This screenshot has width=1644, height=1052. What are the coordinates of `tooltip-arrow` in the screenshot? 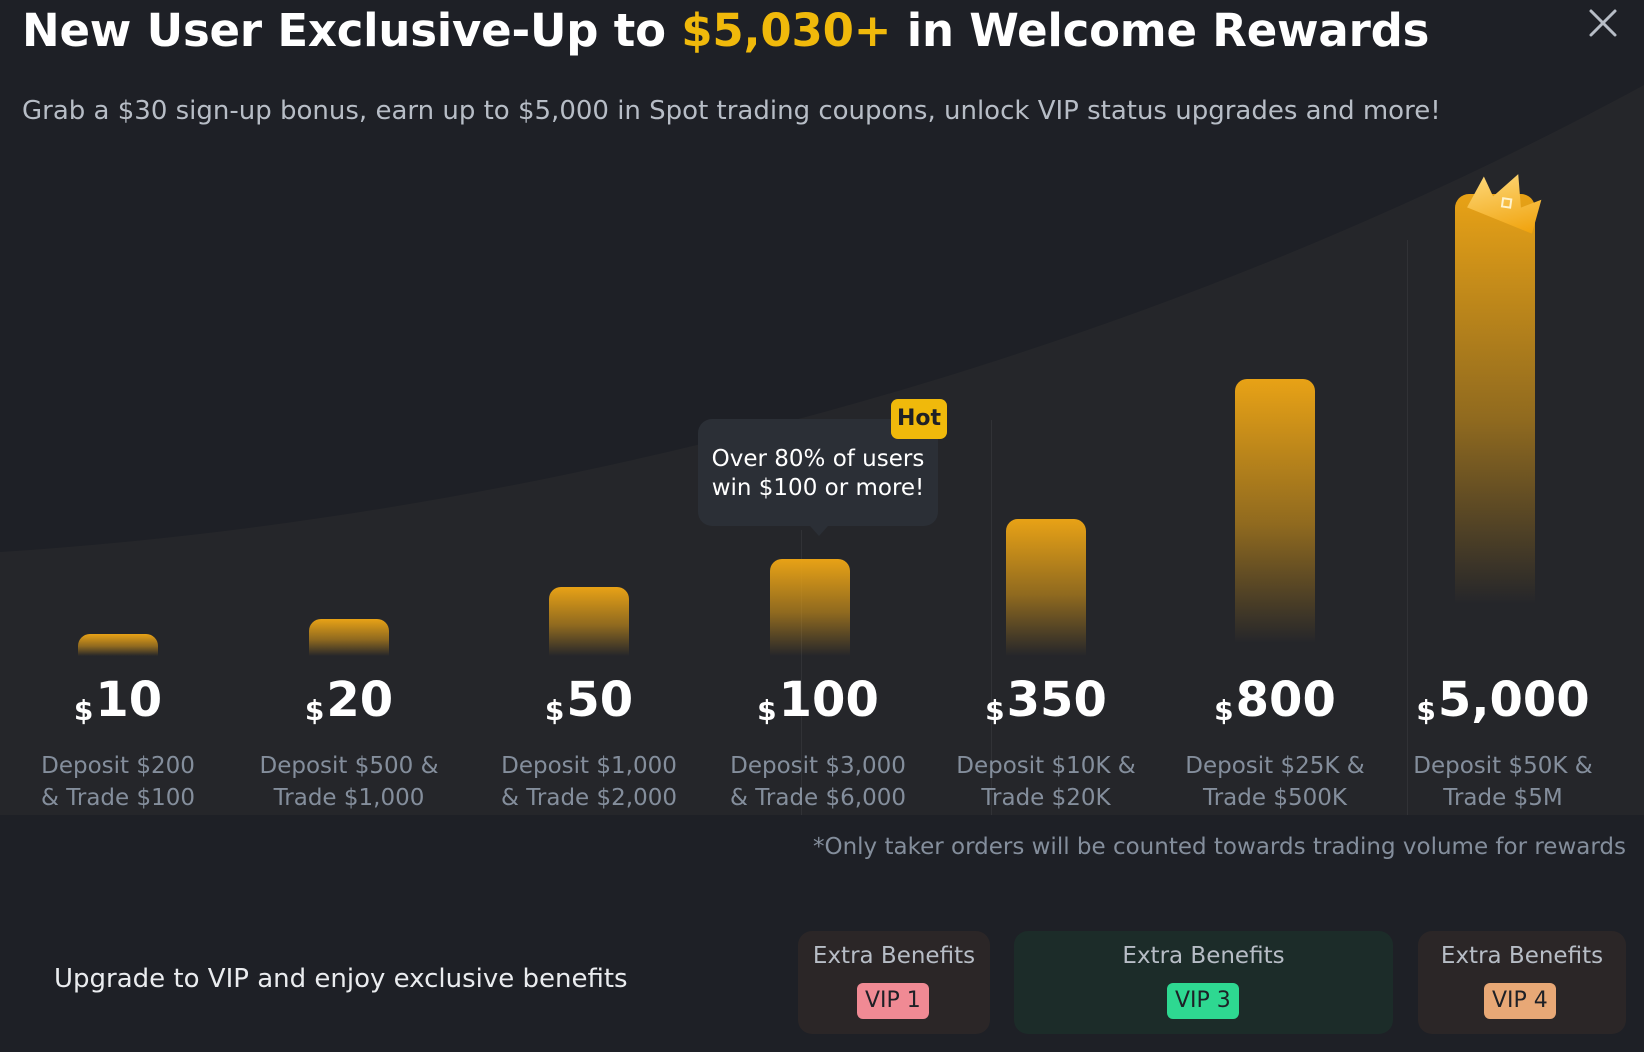 It's located at (819, 531).